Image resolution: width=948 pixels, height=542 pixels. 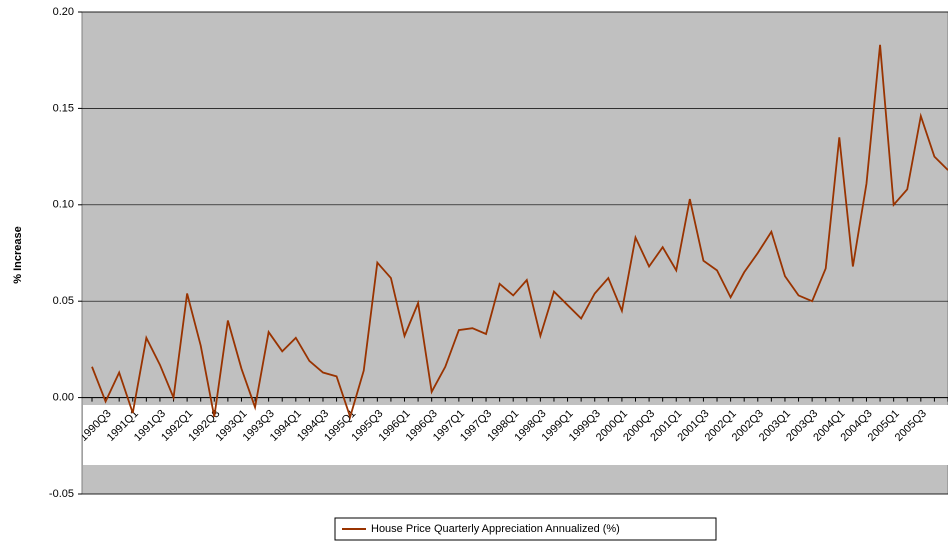 What do you see at coordinates (63, 205) in the screenshot?
I see `y-tick-label: 0.10` at bounding box center [63, 205].